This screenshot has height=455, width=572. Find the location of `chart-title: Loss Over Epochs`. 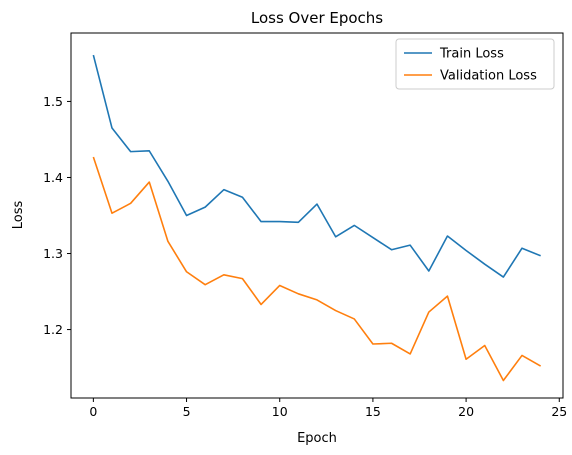

chart-title: Loss Over Epochs is located at coordinates (317, 18).